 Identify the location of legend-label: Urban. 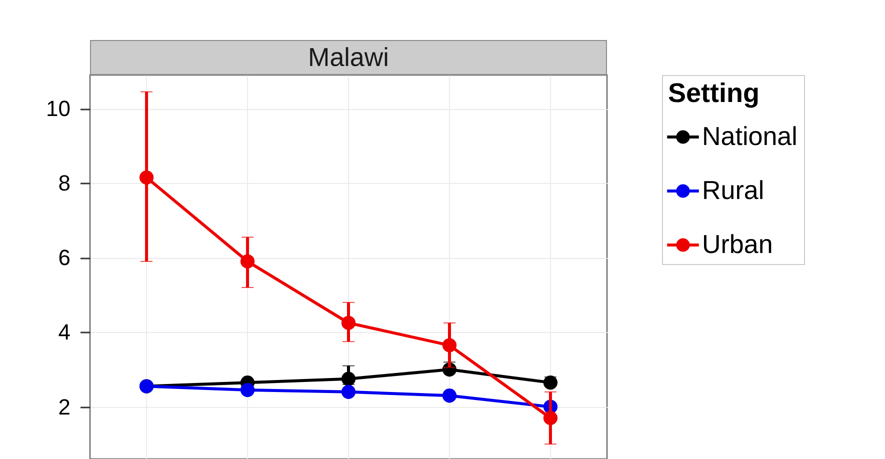
(737, 244).